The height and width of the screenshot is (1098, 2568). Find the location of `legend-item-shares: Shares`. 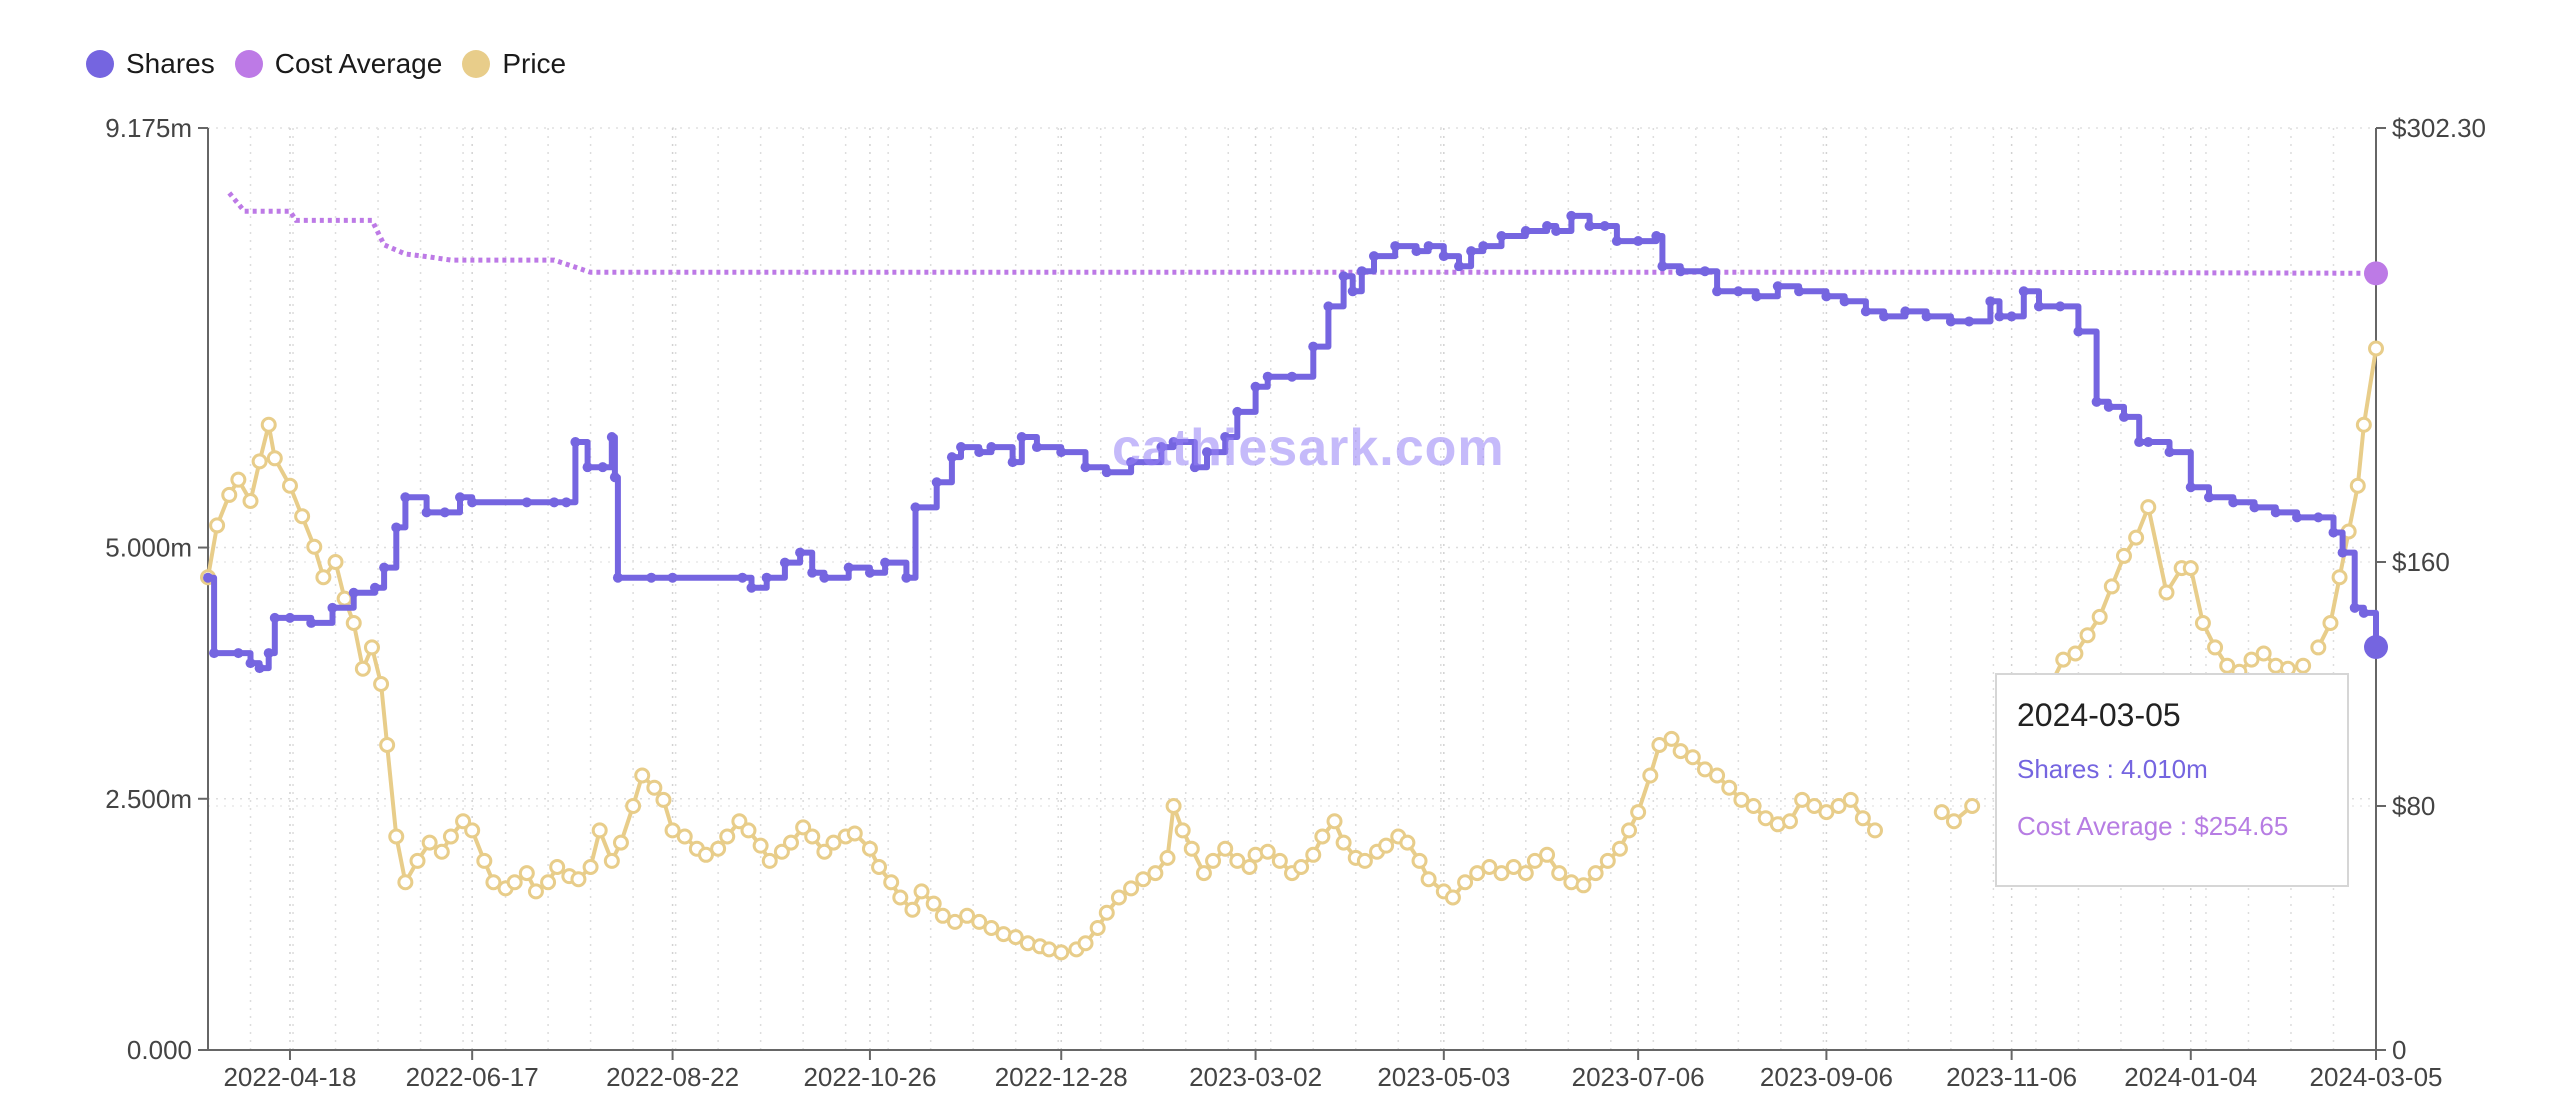

legend-item-shares: Shares is located at coordinates (150, 64).